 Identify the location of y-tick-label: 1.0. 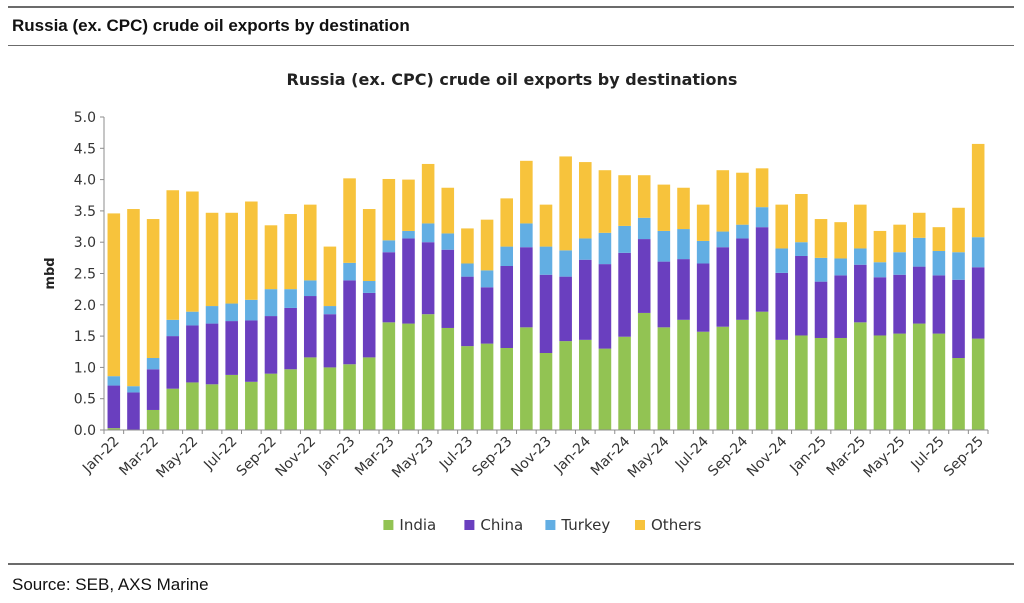
(85, 368).